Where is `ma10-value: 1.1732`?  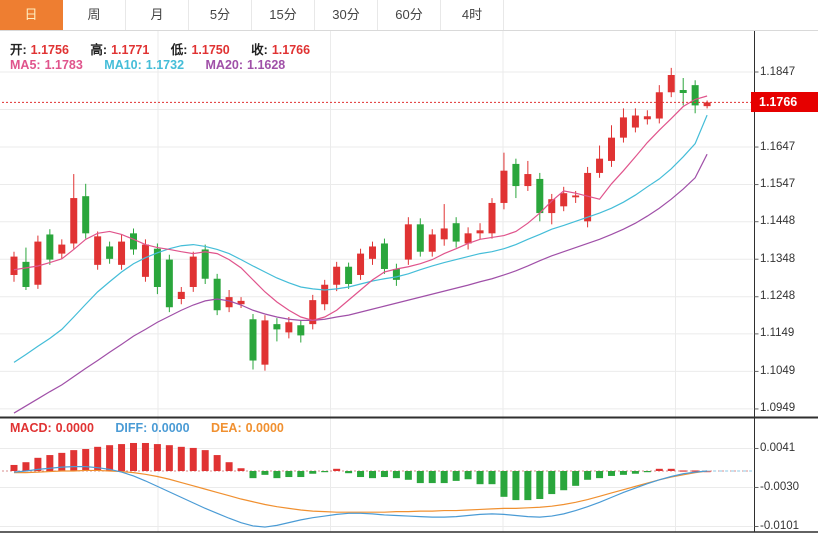 ma10-value: 1.1732 is located at coordinates (165, 65).